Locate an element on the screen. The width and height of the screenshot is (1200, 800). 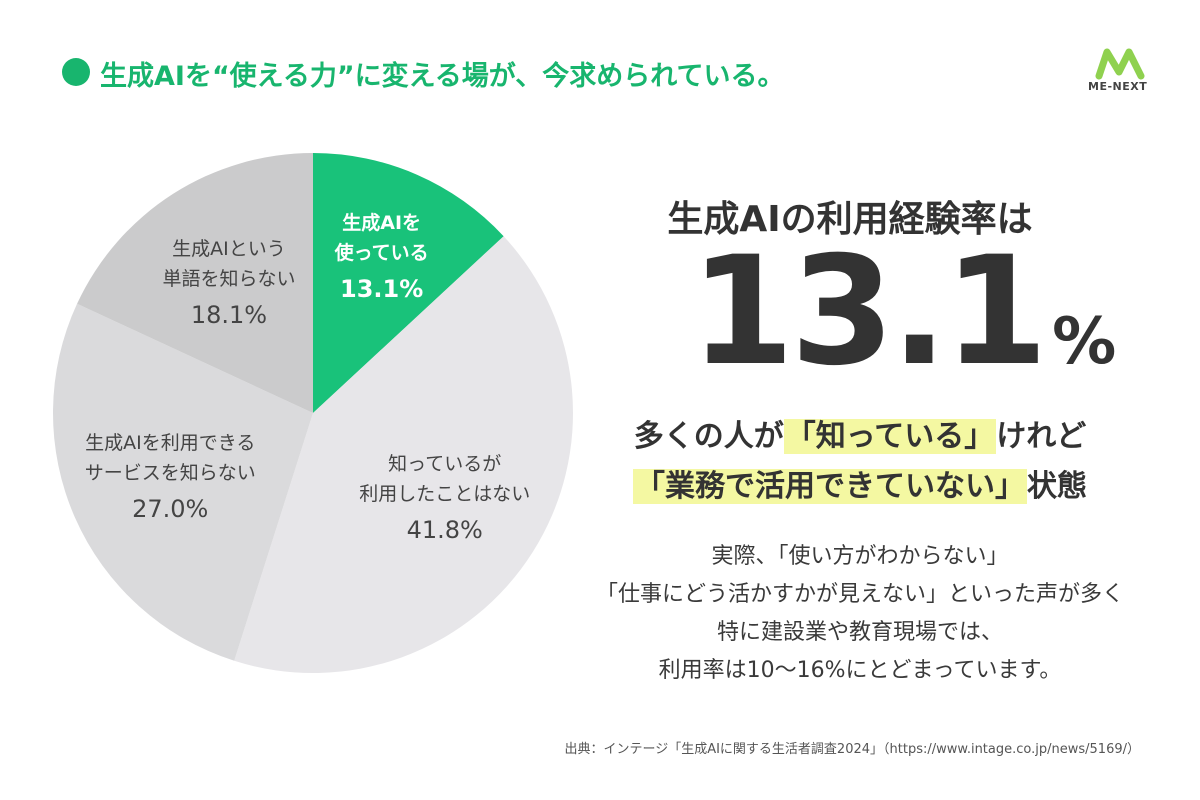
headline-line: 多くの人が「知っている」けれど is located at coordinates (860, 437).